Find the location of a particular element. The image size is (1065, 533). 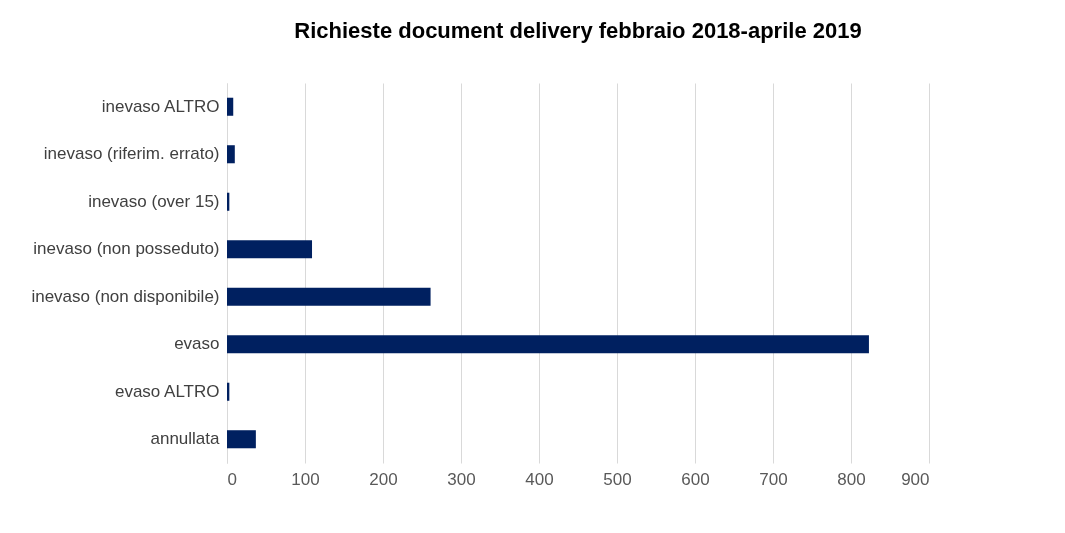

x-tick-label: 300 is located at coordinates (461, 479).